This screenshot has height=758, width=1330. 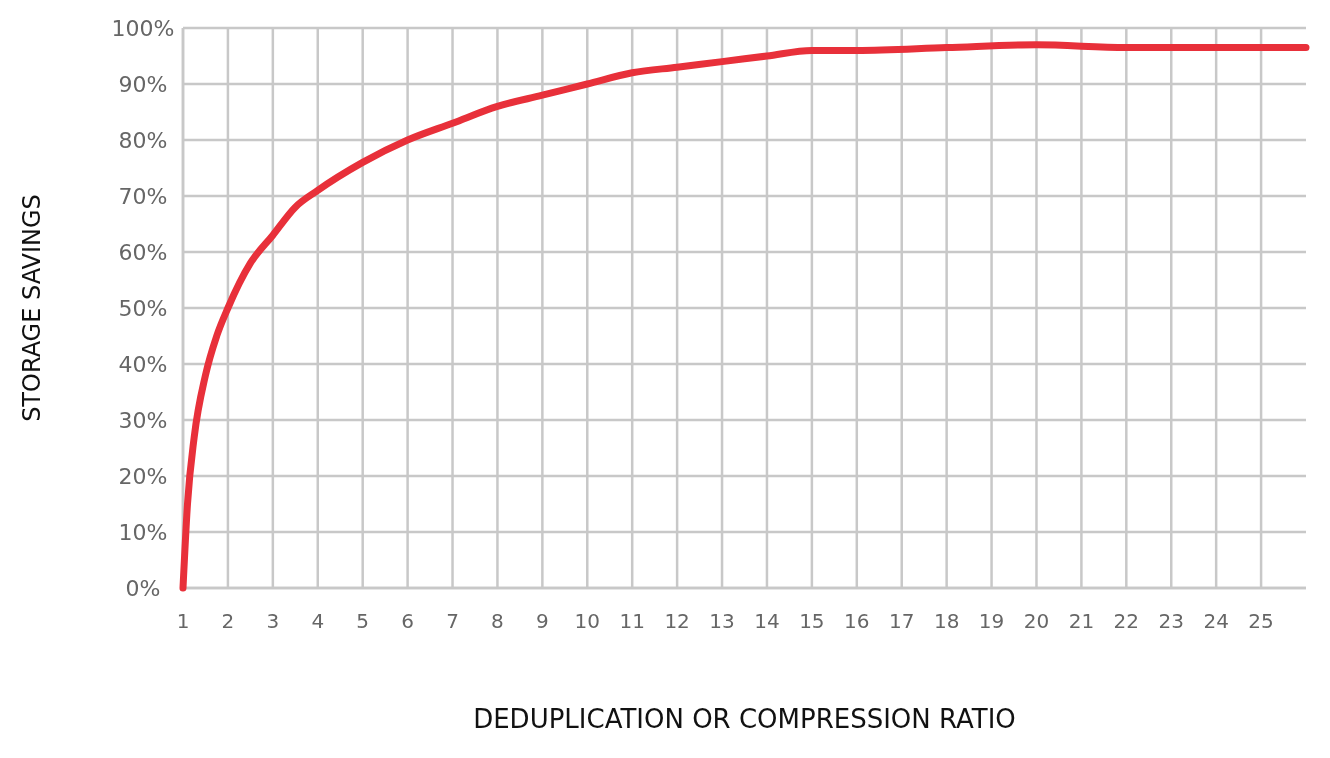 What do you see at coordinates (767, 621) in the screenshot?
I see `x-tick-label: 14` at bounding box center [767, 621].